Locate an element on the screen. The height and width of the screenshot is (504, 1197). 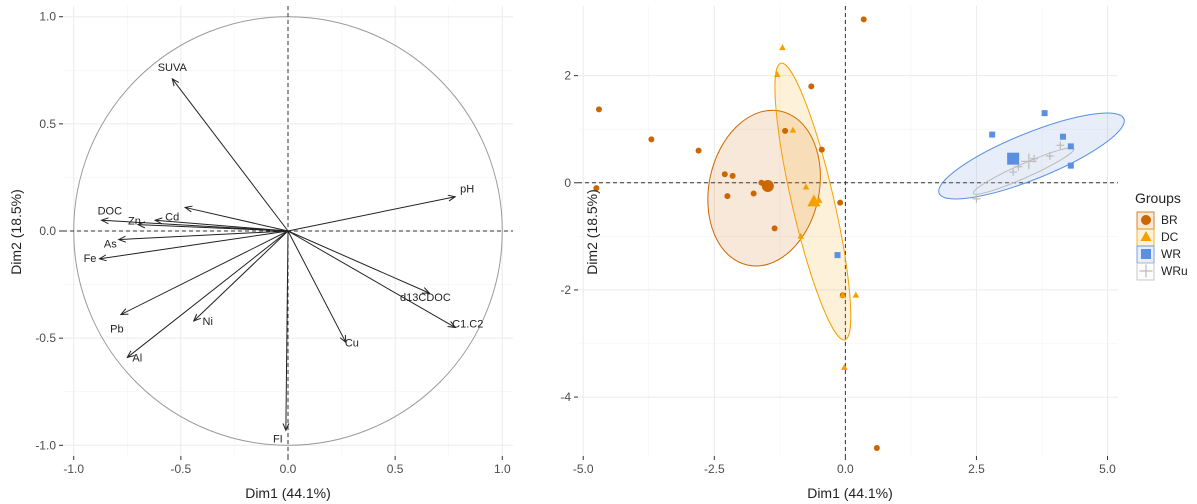
vector-label-doc: DOC is located at coordinates (110, 211).